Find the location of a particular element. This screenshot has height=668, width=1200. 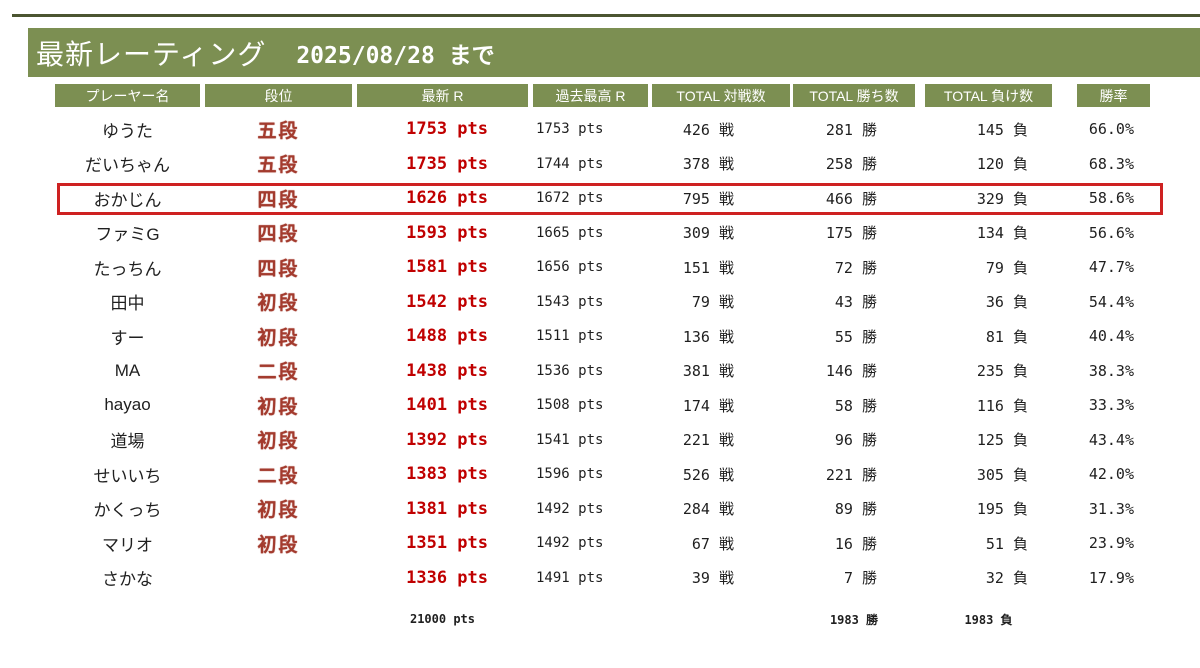

player-rank: 二段 is located at coordinates (278, 476).